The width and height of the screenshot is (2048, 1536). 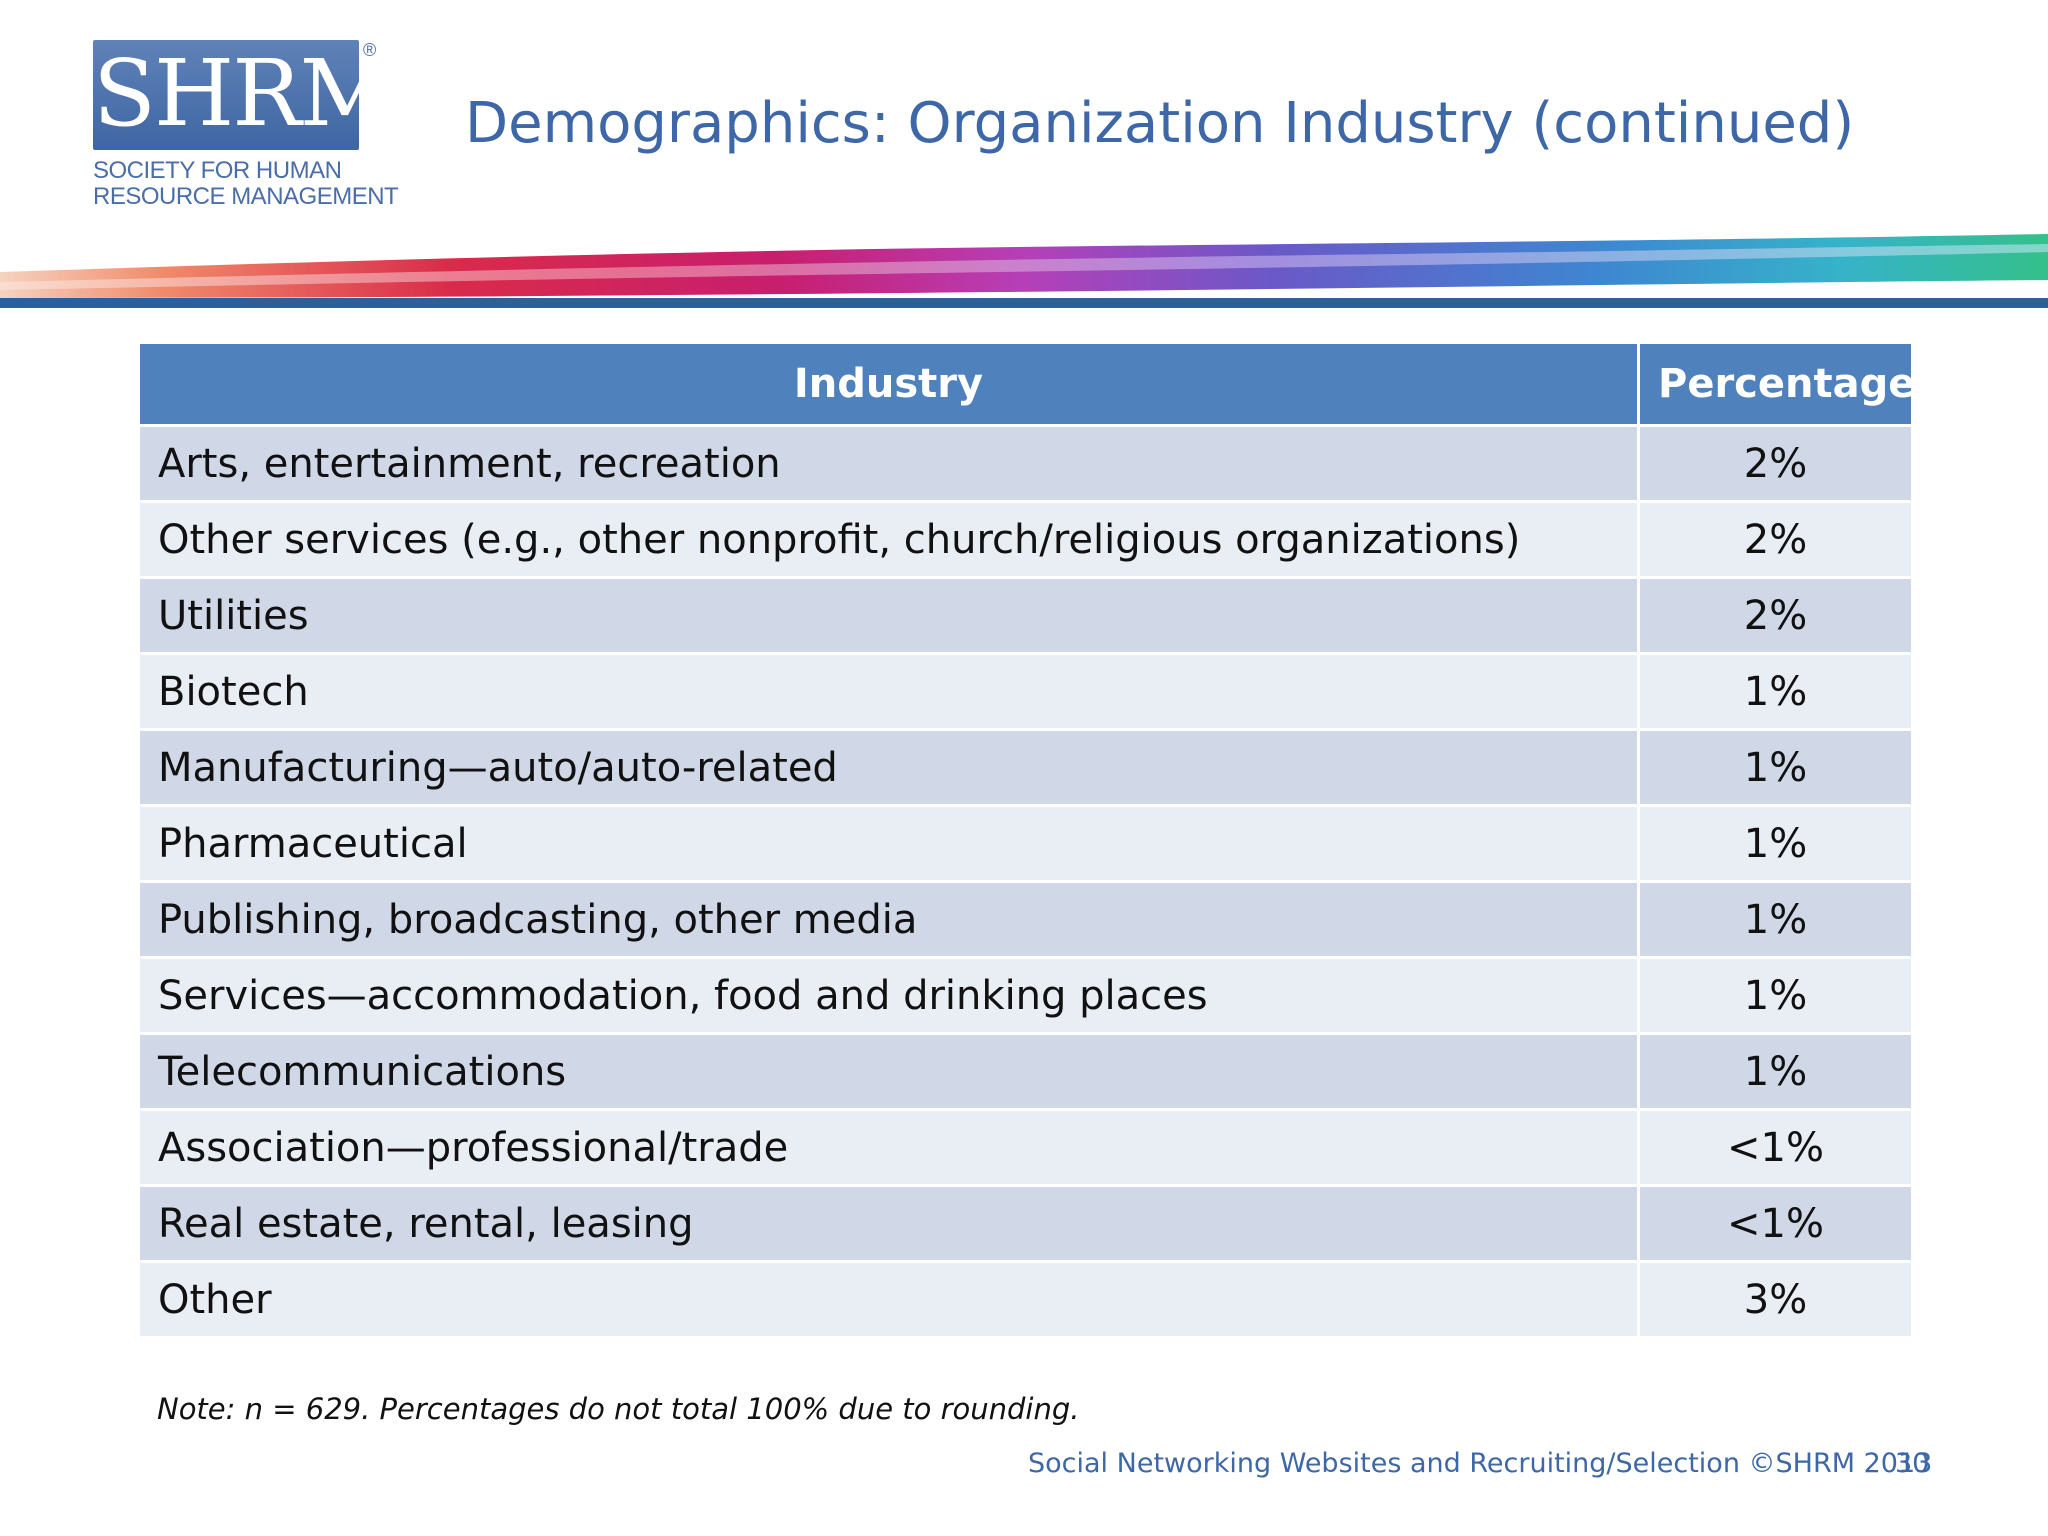 What do you see at coordinates (1912, 1463) in the screenshot?
I see `page-number: 30` at bounding box center [1912, 1463].